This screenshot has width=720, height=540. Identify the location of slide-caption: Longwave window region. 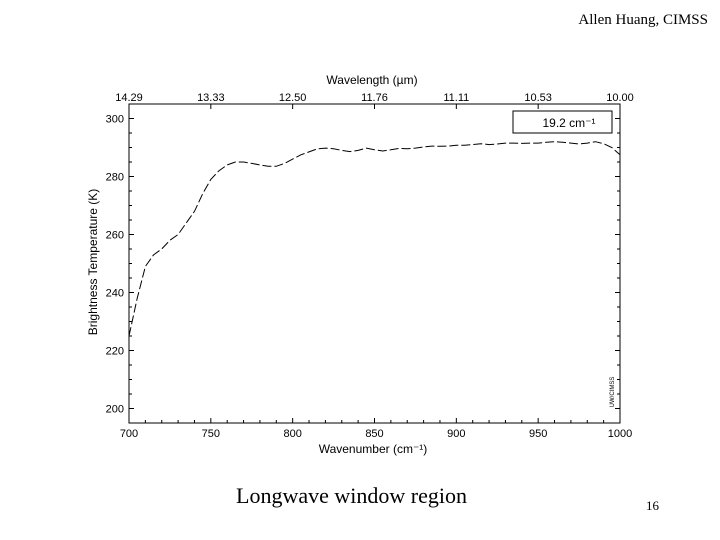
(351, 495).